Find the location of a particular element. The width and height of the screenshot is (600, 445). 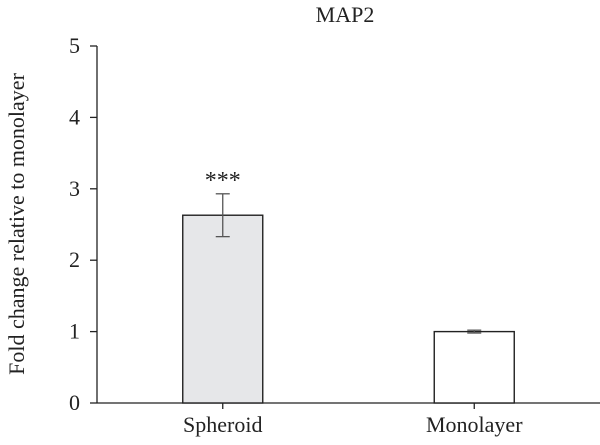

y-tick-label: 0 is located at coordinates (74, 402).